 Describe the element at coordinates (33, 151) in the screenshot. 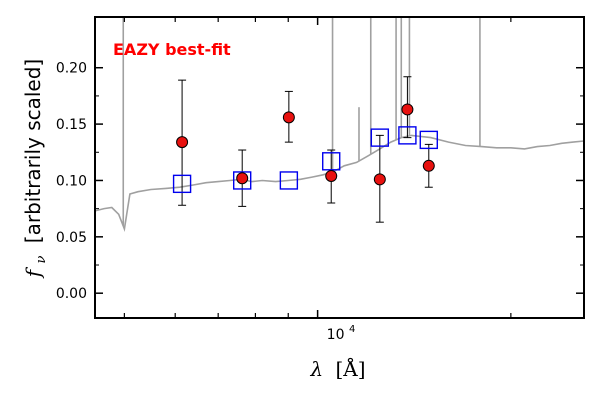

I see `y-axis-text: [arbitrarily scaled]` at that location.